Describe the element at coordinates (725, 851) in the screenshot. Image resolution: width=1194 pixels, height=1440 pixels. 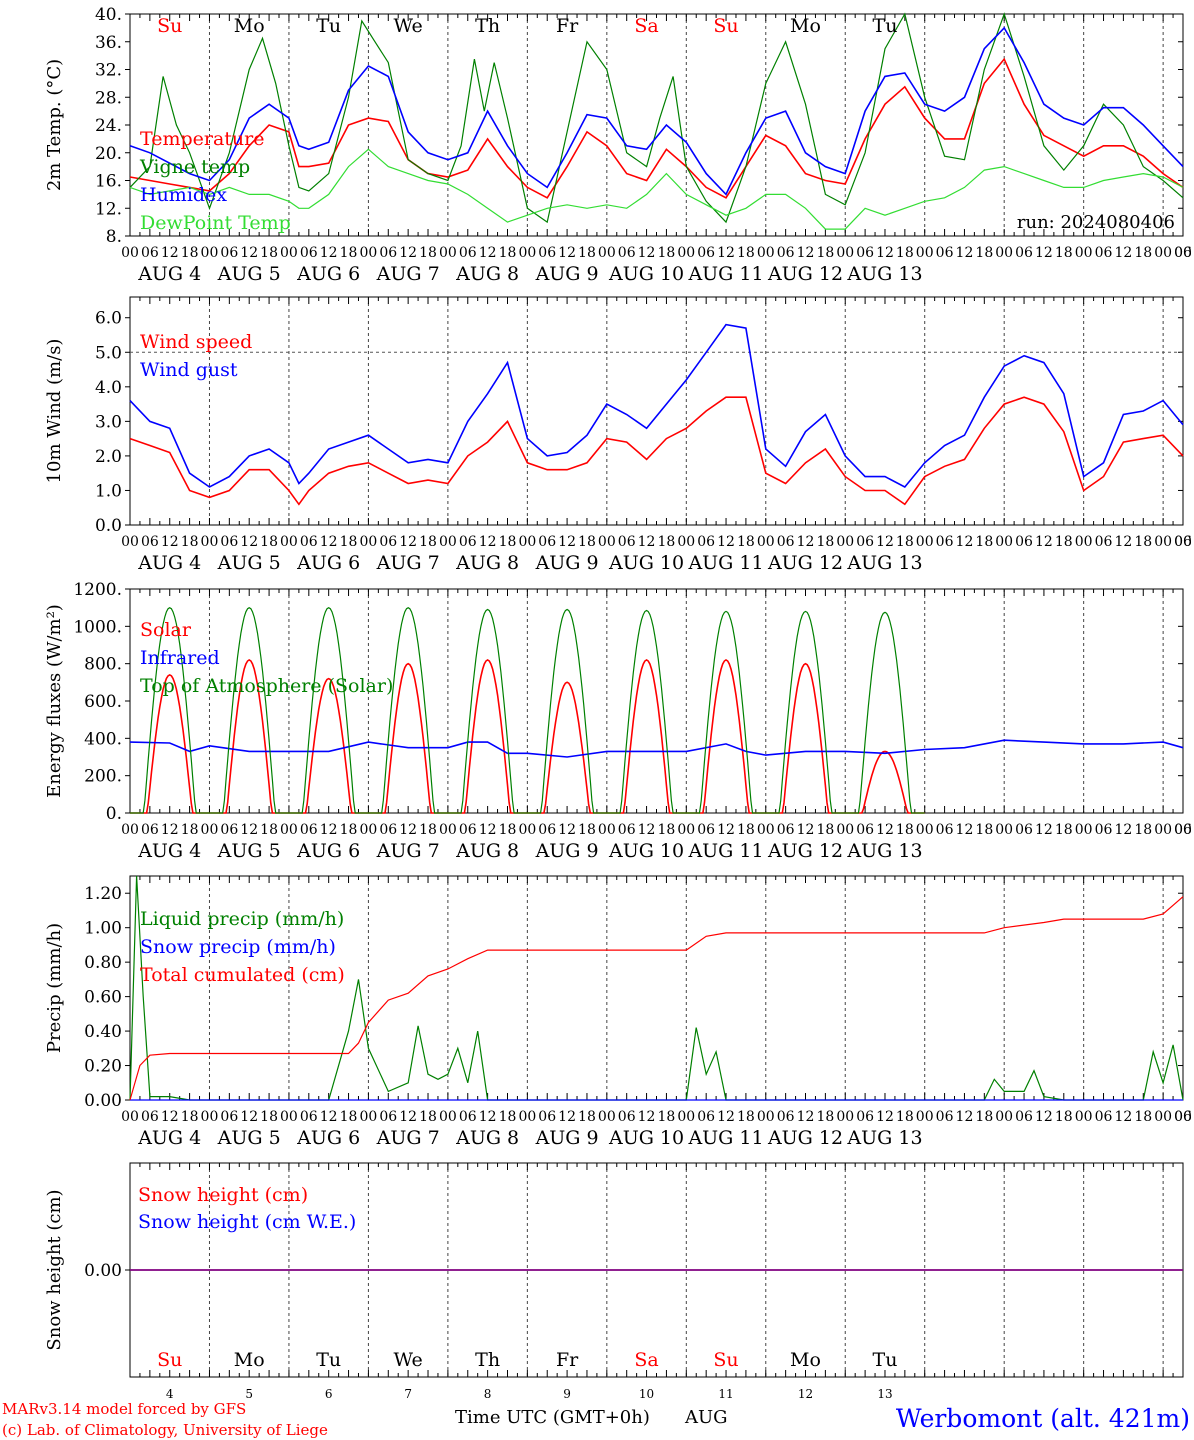
I see `x-day-label: AUG 11` at that location.